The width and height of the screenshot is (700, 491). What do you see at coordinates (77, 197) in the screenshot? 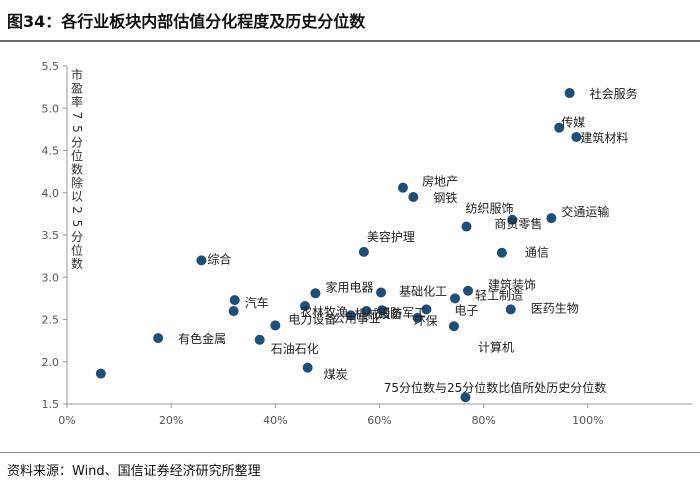
I see `y-axis-title-char: 以` at bounding box center [77, 197].